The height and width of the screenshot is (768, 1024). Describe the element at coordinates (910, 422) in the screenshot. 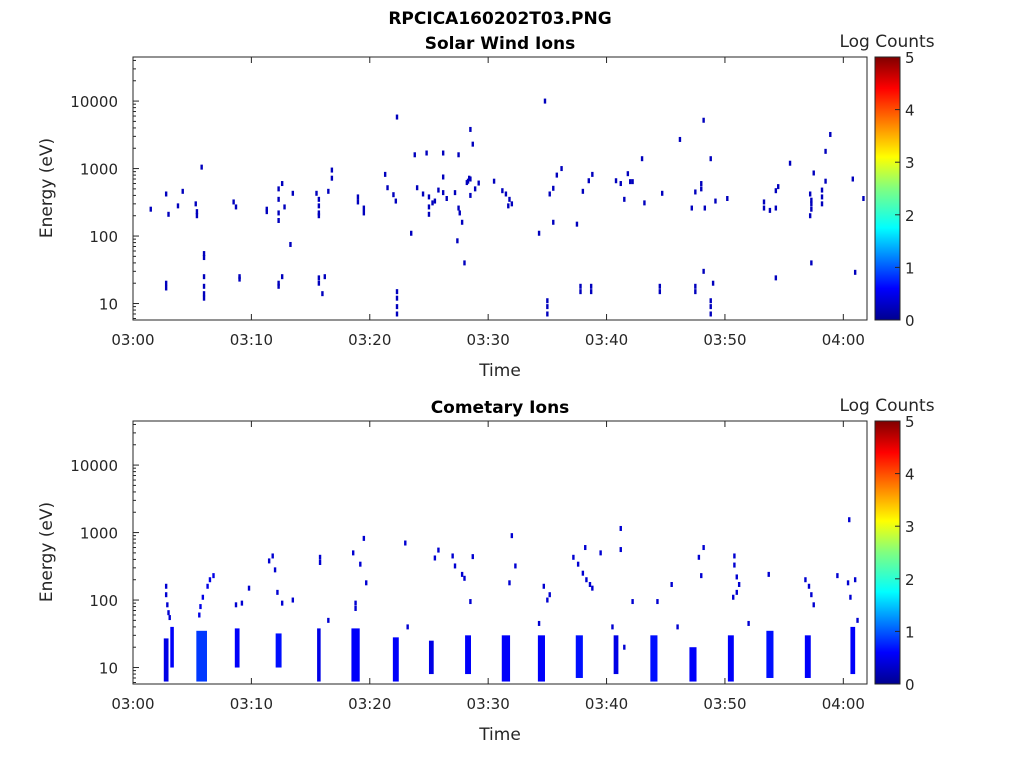

I see `colorbar-tick-label: 5` at that location.